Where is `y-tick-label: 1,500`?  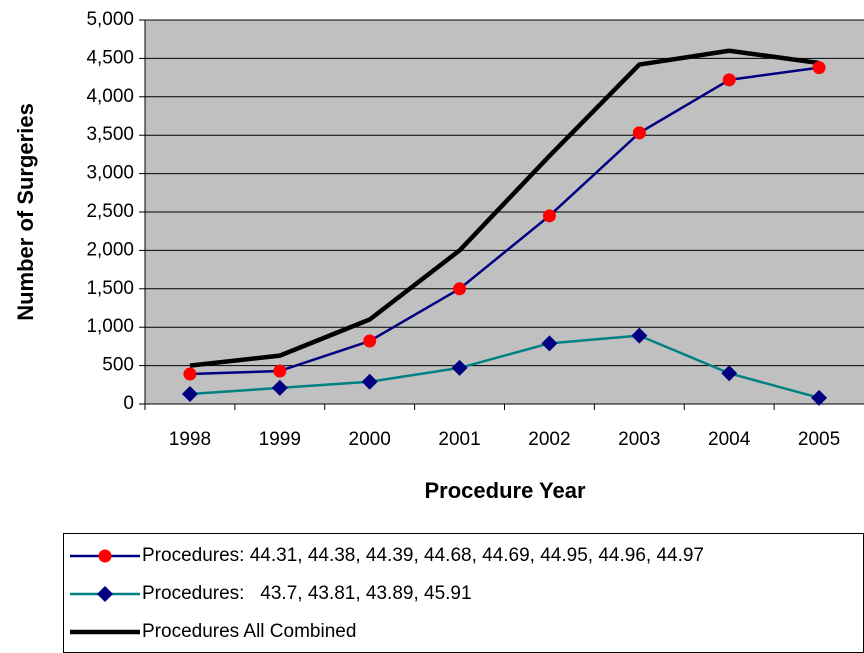 y-tick-label: 1,500 is located at coordinates (110, 288).